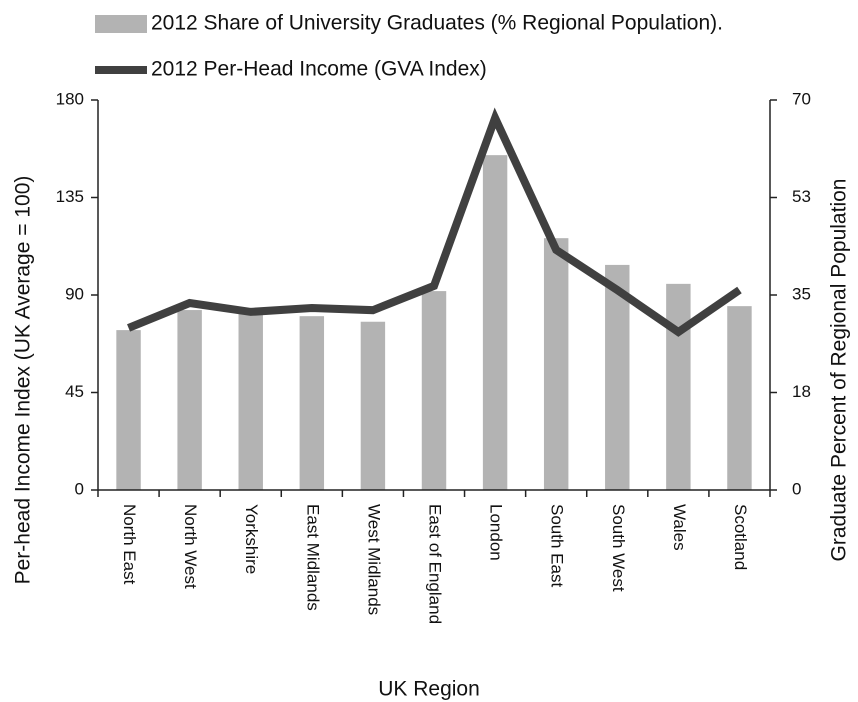 The width and height of the screenshot is (858, 702). Describe the element at coordinates (190, 546) in the screenshot. I see `x-tick-label: North West` at that location.